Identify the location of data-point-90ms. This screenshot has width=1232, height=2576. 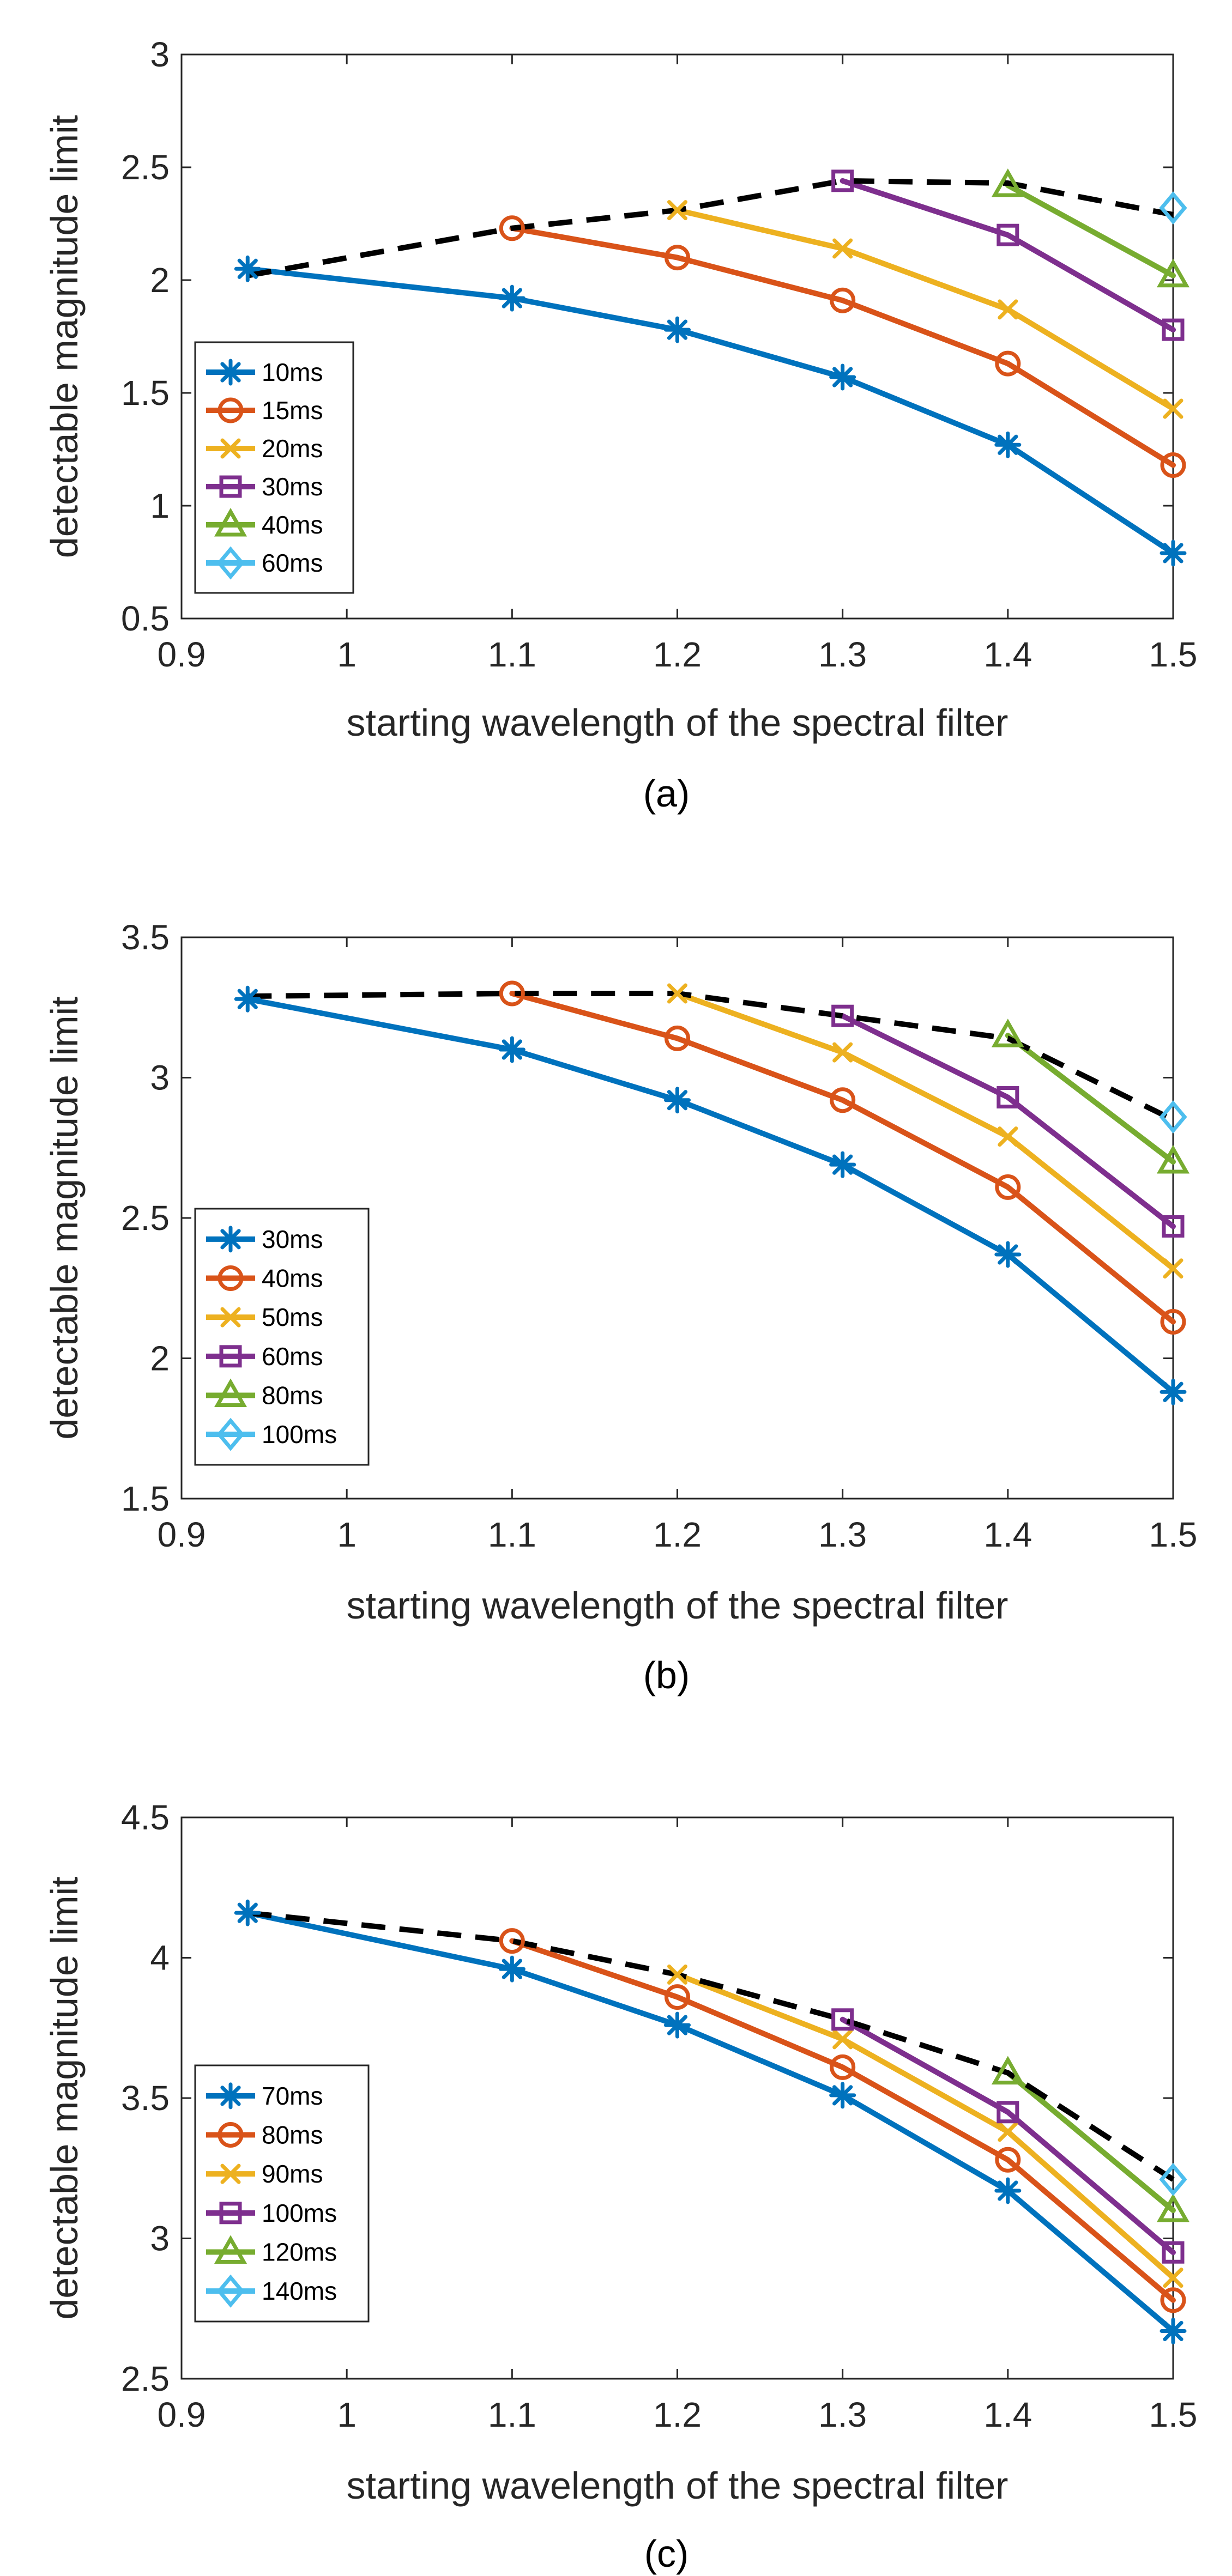
(677, 1974).